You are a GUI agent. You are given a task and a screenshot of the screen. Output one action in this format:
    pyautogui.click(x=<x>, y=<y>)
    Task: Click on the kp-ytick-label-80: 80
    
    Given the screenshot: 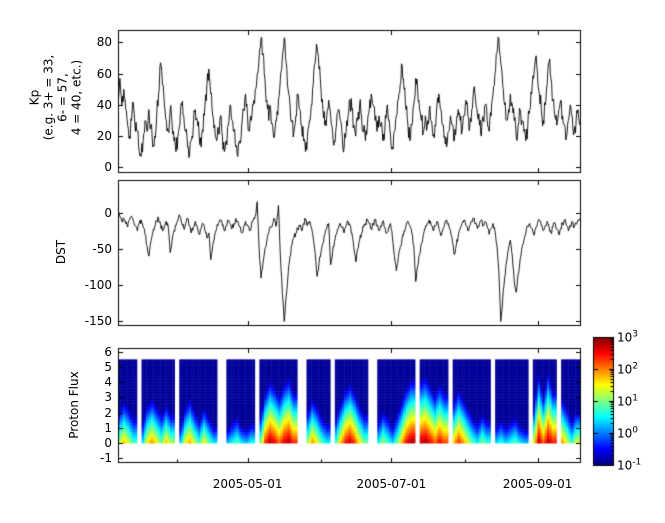 What is the action you would take?
    pyautogui.click(x=104, y=42)
    